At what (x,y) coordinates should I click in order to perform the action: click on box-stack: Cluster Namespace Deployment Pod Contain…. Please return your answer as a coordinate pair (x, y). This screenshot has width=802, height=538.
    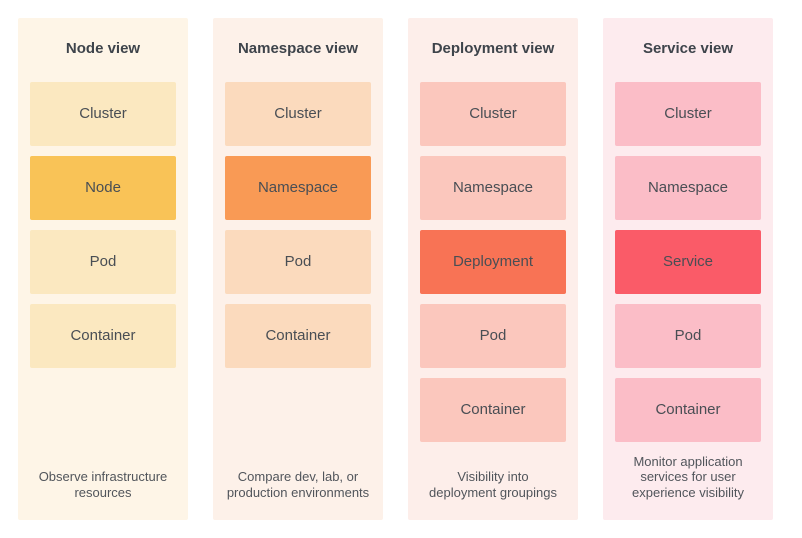
    Looking at the image, I should click on (493, 262).